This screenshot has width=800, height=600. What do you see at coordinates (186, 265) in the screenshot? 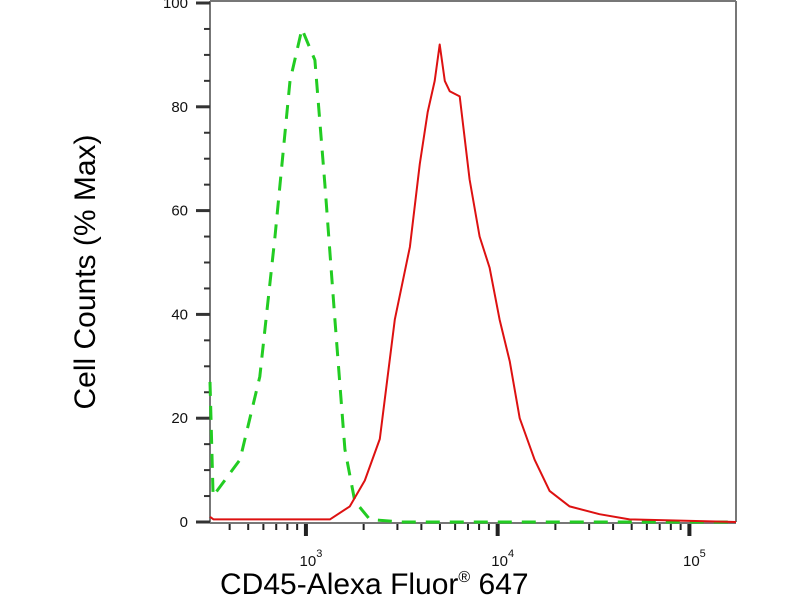
I see `y-axis: 0 20 40 60 80 100` at bounding box center [186, 265].